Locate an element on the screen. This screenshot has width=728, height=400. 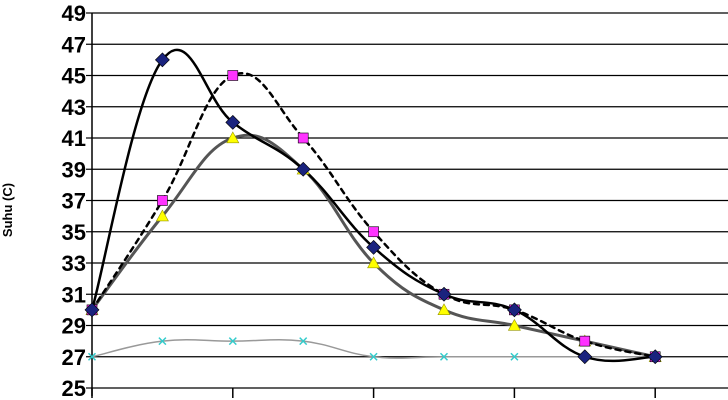
y-tick-label: 27 is located at coordinates (74, 357).